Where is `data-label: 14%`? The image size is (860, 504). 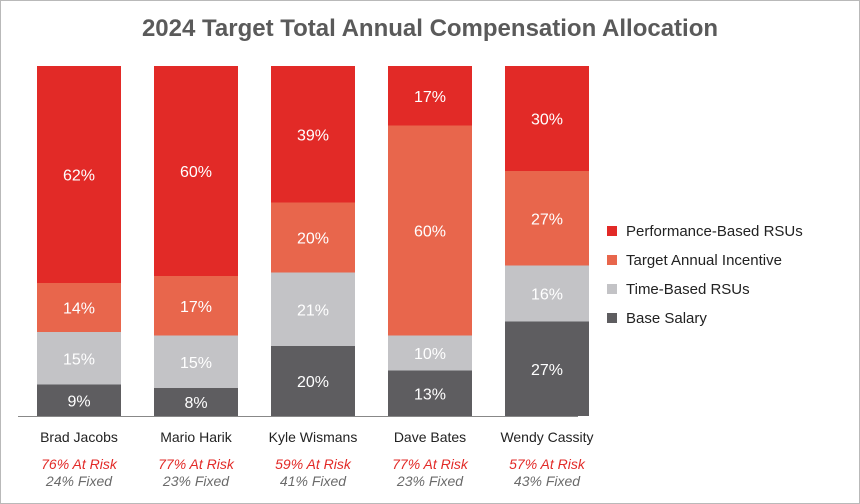 data-label: 14% is located at coordinates (79, 309).